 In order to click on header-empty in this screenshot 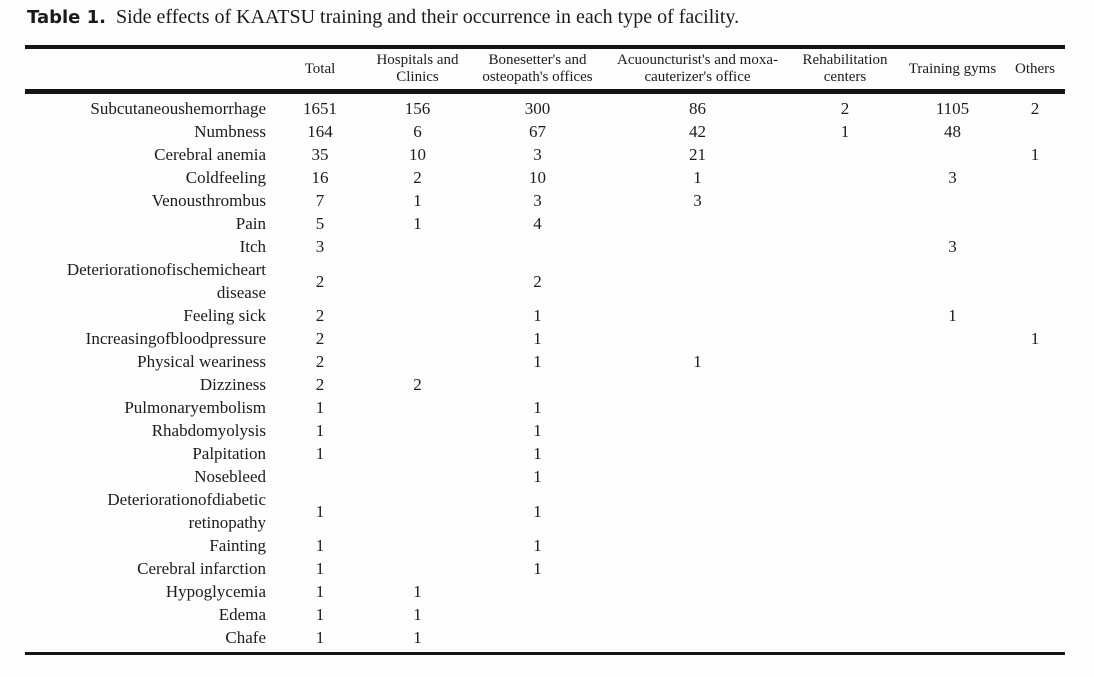, I will do `click(150, 69)`.